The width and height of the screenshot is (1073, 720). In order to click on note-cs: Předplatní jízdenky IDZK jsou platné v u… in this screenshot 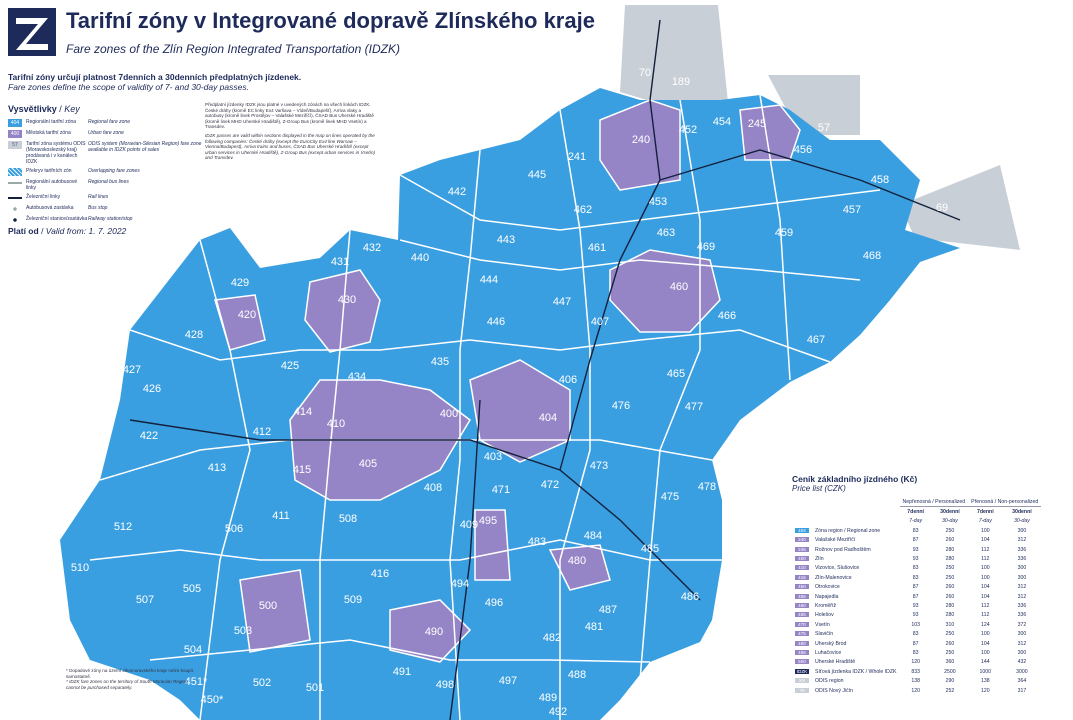, I will do `click(289, 116)`.